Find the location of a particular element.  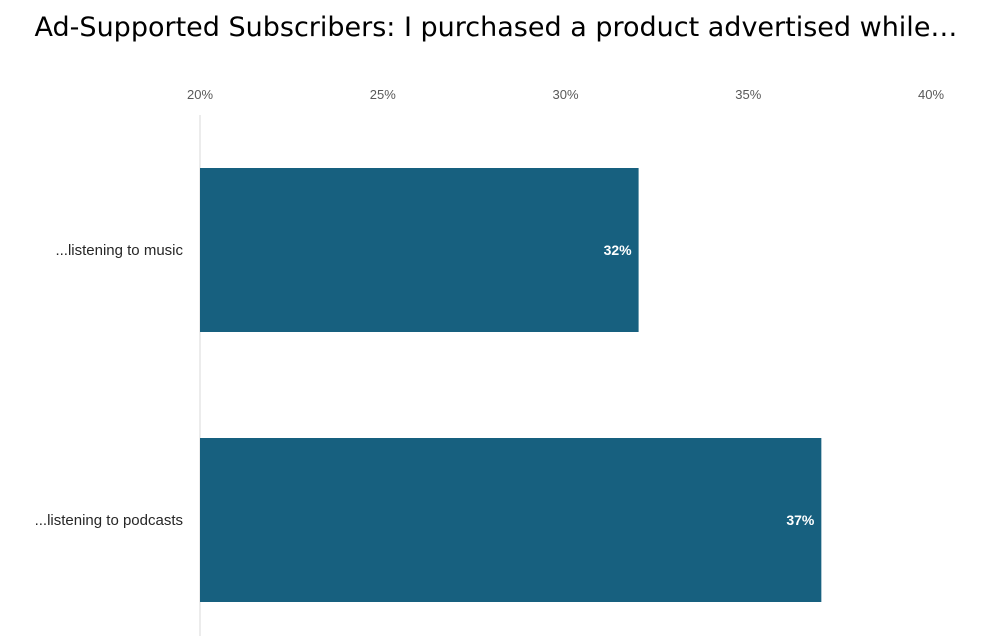

x-axis-ticks: 20% 25% 30% 35% 40% is located at coordinates (565, 94).